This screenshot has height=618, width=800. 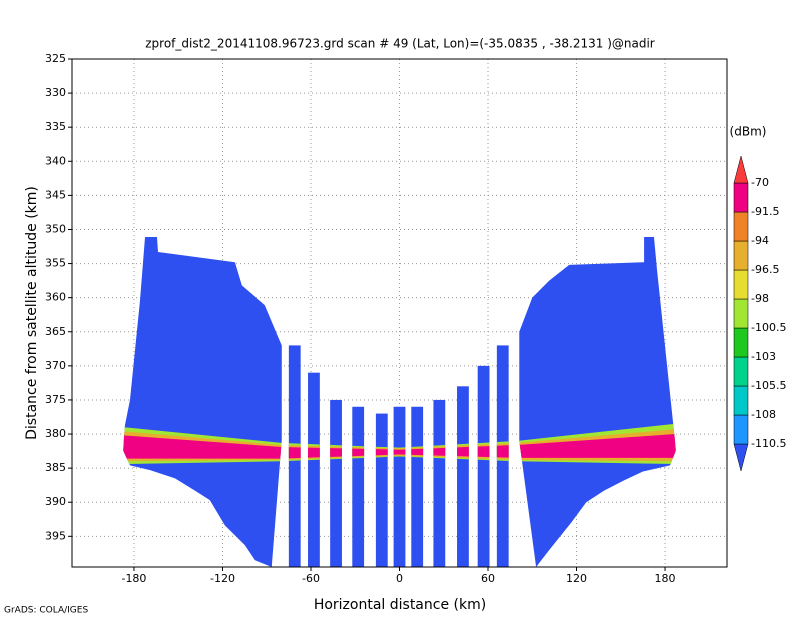 I want to click on x-axis-label: Horizontal distance (km), so click(x=400, y=605).